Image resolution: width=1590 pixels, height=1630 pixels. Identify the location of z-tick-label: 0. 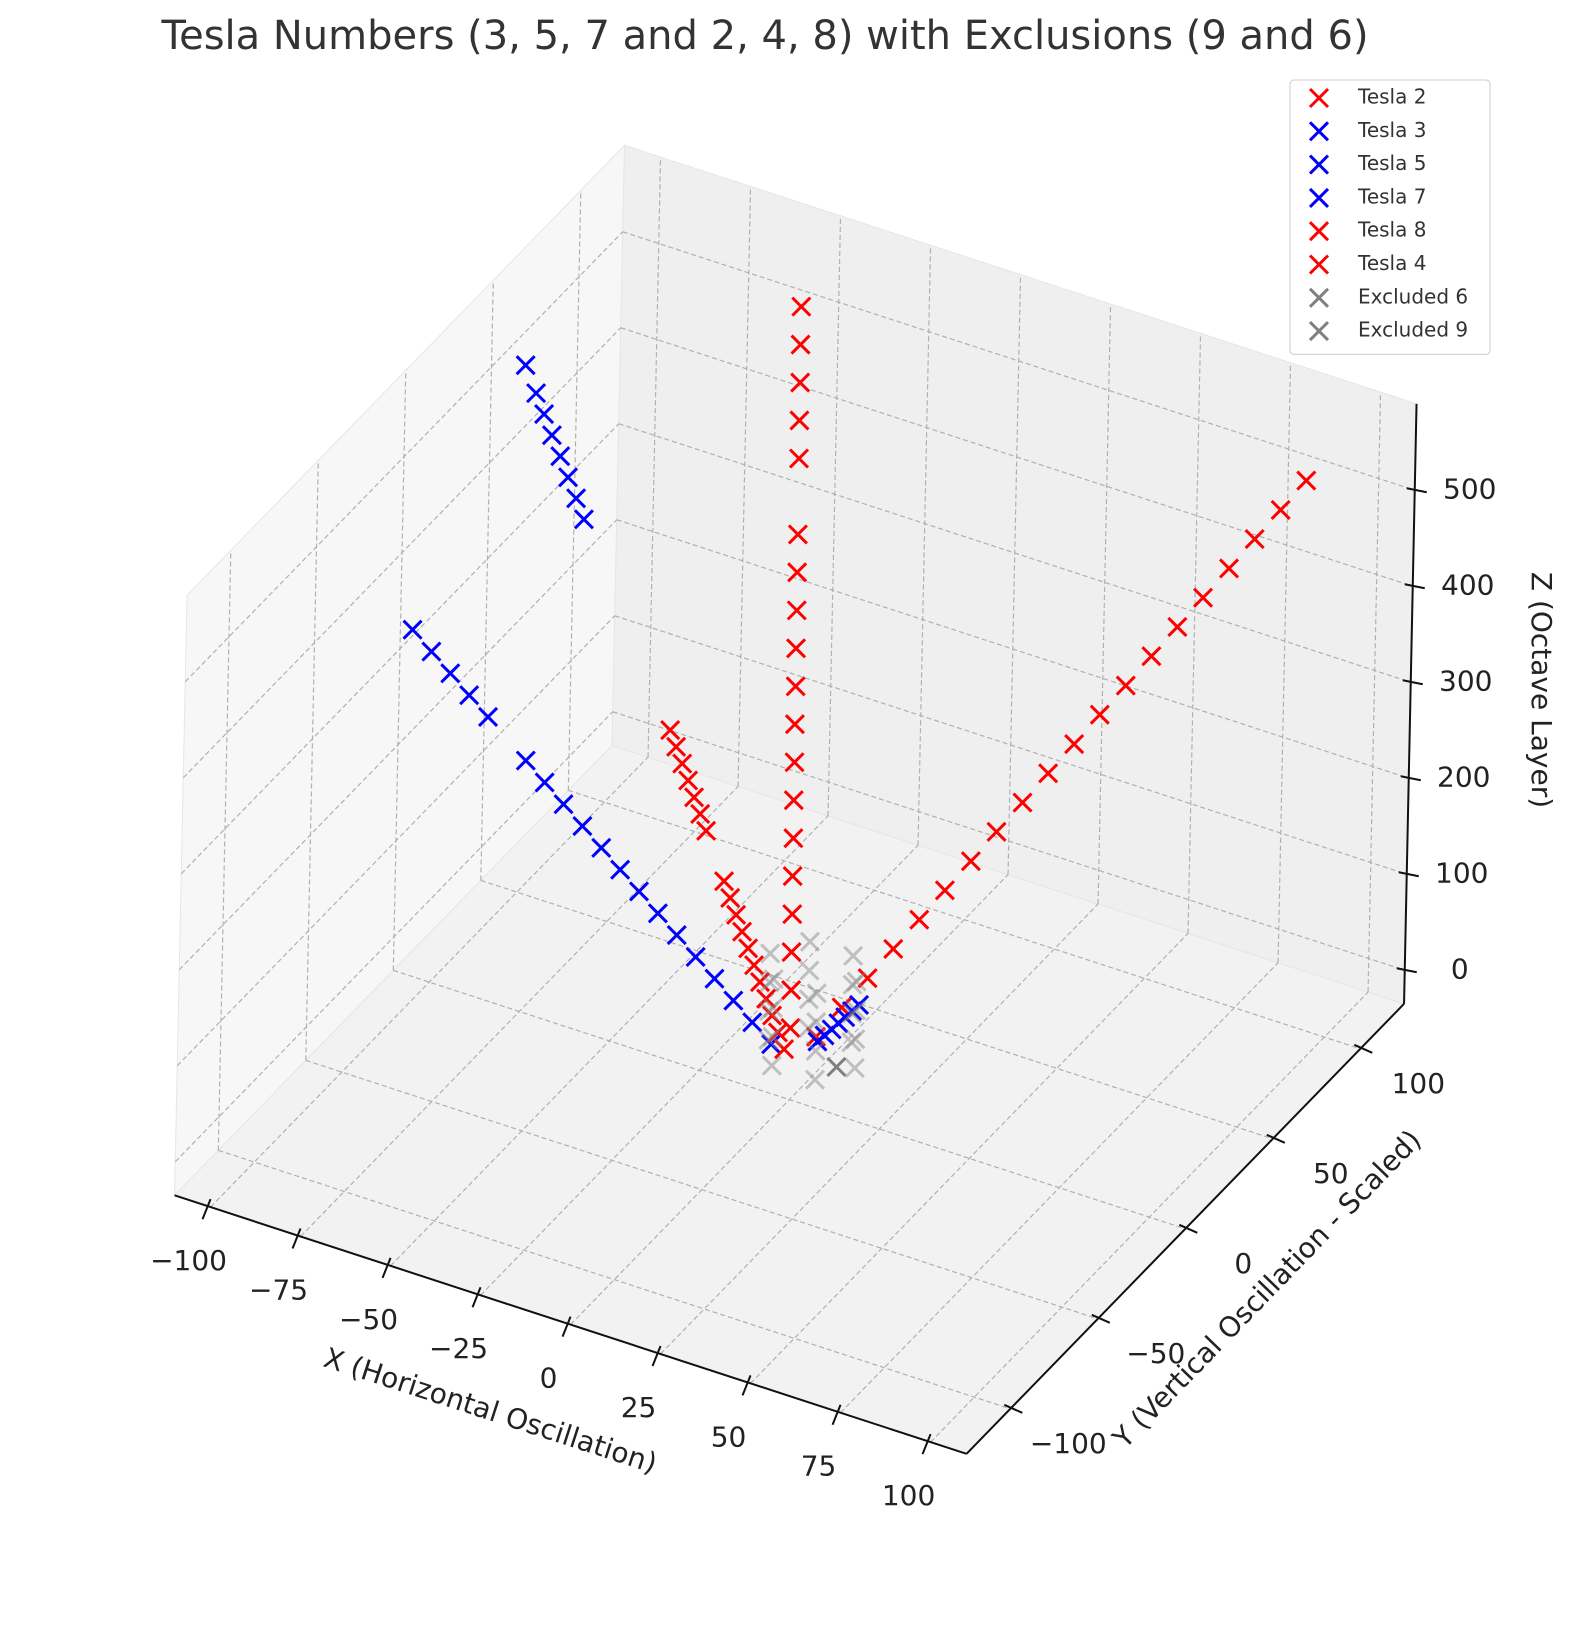
(1460, 968).